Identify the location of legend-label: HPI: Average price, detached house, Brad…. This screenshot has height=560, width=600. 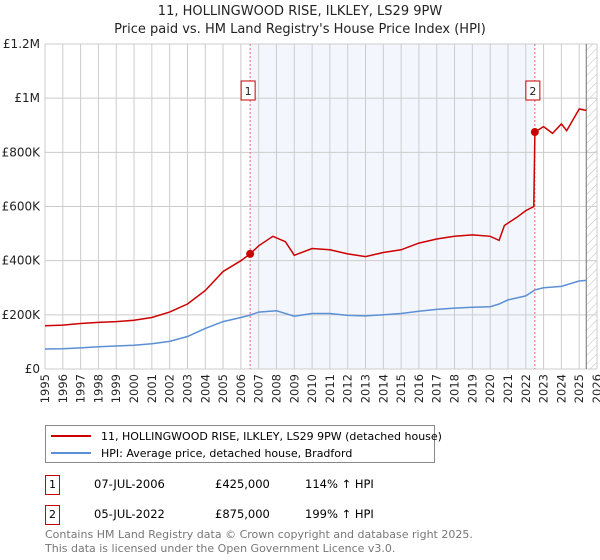
(227, 453).